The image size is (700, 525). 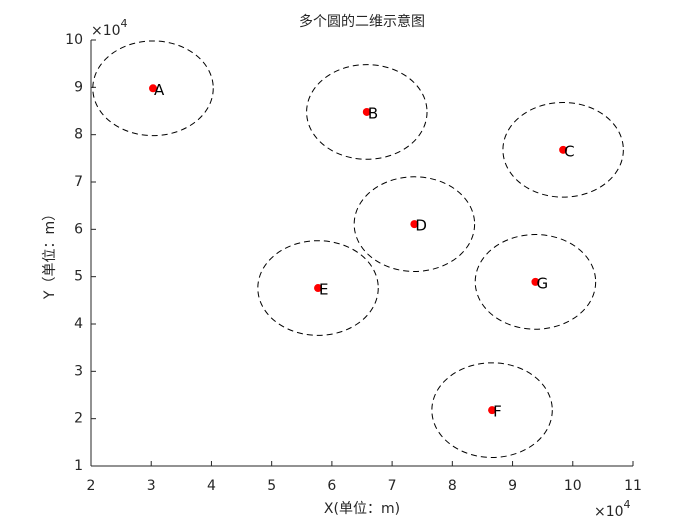 What do you see at coordinates (50, 253) in the screenshot?
I see `y-axis-label: Y（单位：m）` at bounding box center [50, 253].